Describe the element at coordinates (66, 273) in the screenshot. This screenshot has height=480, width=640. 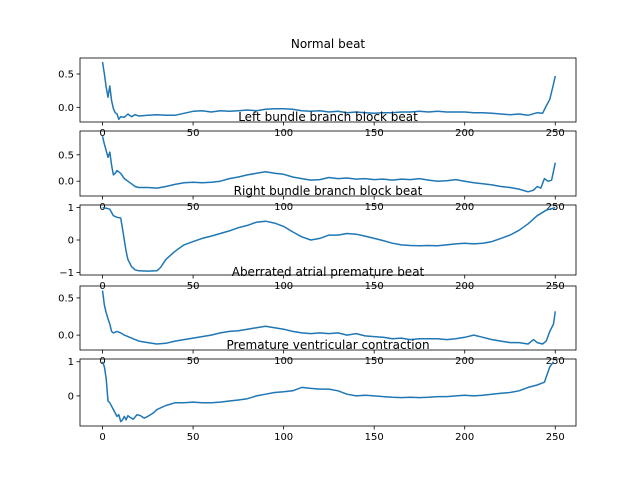
I see `y-tick-label: −1` at that location.